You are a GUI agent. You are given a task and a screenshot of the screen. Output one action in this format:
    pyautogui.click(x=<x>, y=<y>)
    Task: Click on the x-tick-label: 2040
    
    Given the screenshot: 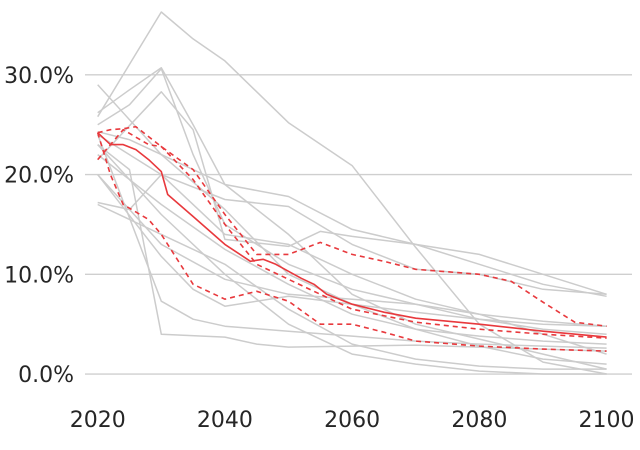 What is the action you would take?
    pyautogui.click(x=225, y=420)
    